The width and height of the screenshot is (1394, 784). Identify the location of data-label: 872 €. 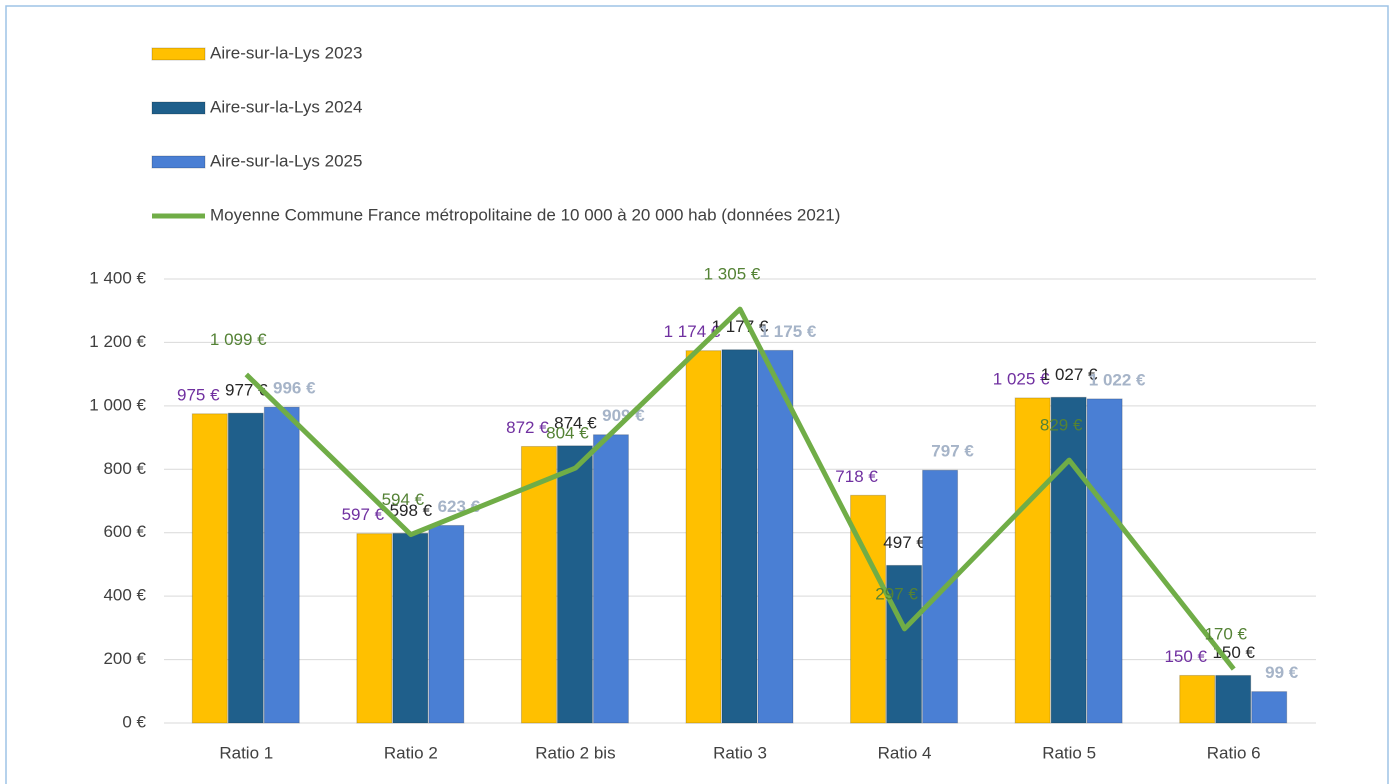
(527, 427).